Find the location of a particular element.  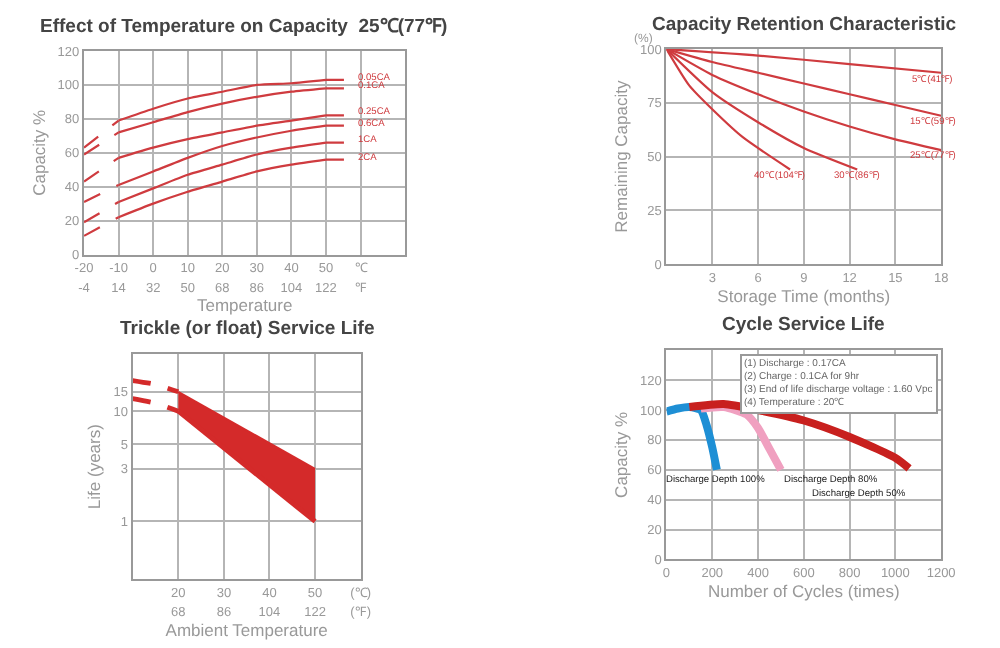

x-axis-title: Storage Time (months) is located at coordinates (804, 295).